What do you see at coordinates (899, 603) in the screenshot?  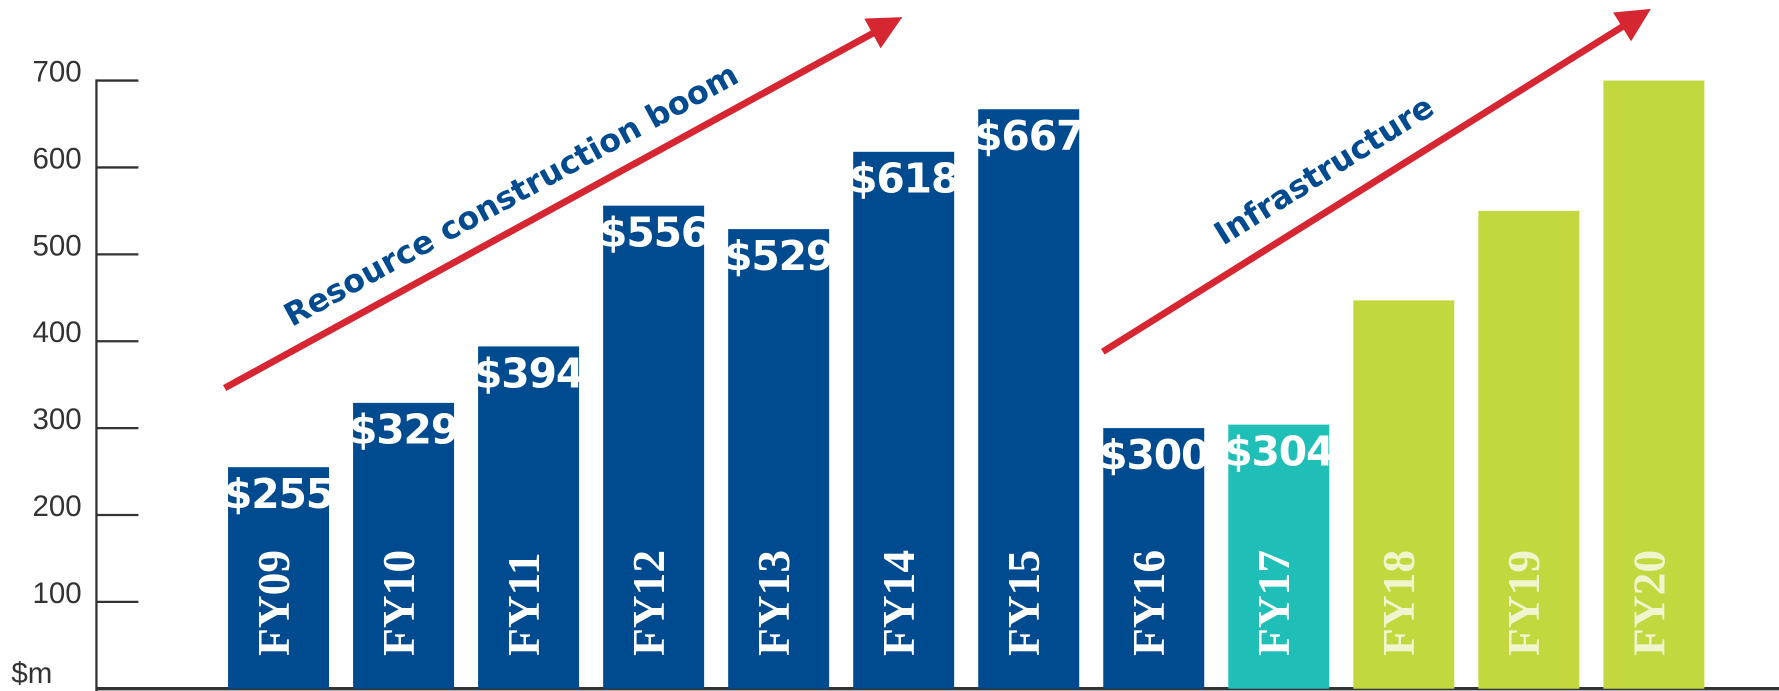 I see `x-tick-label: FY14` at bounding box center [899, 603].